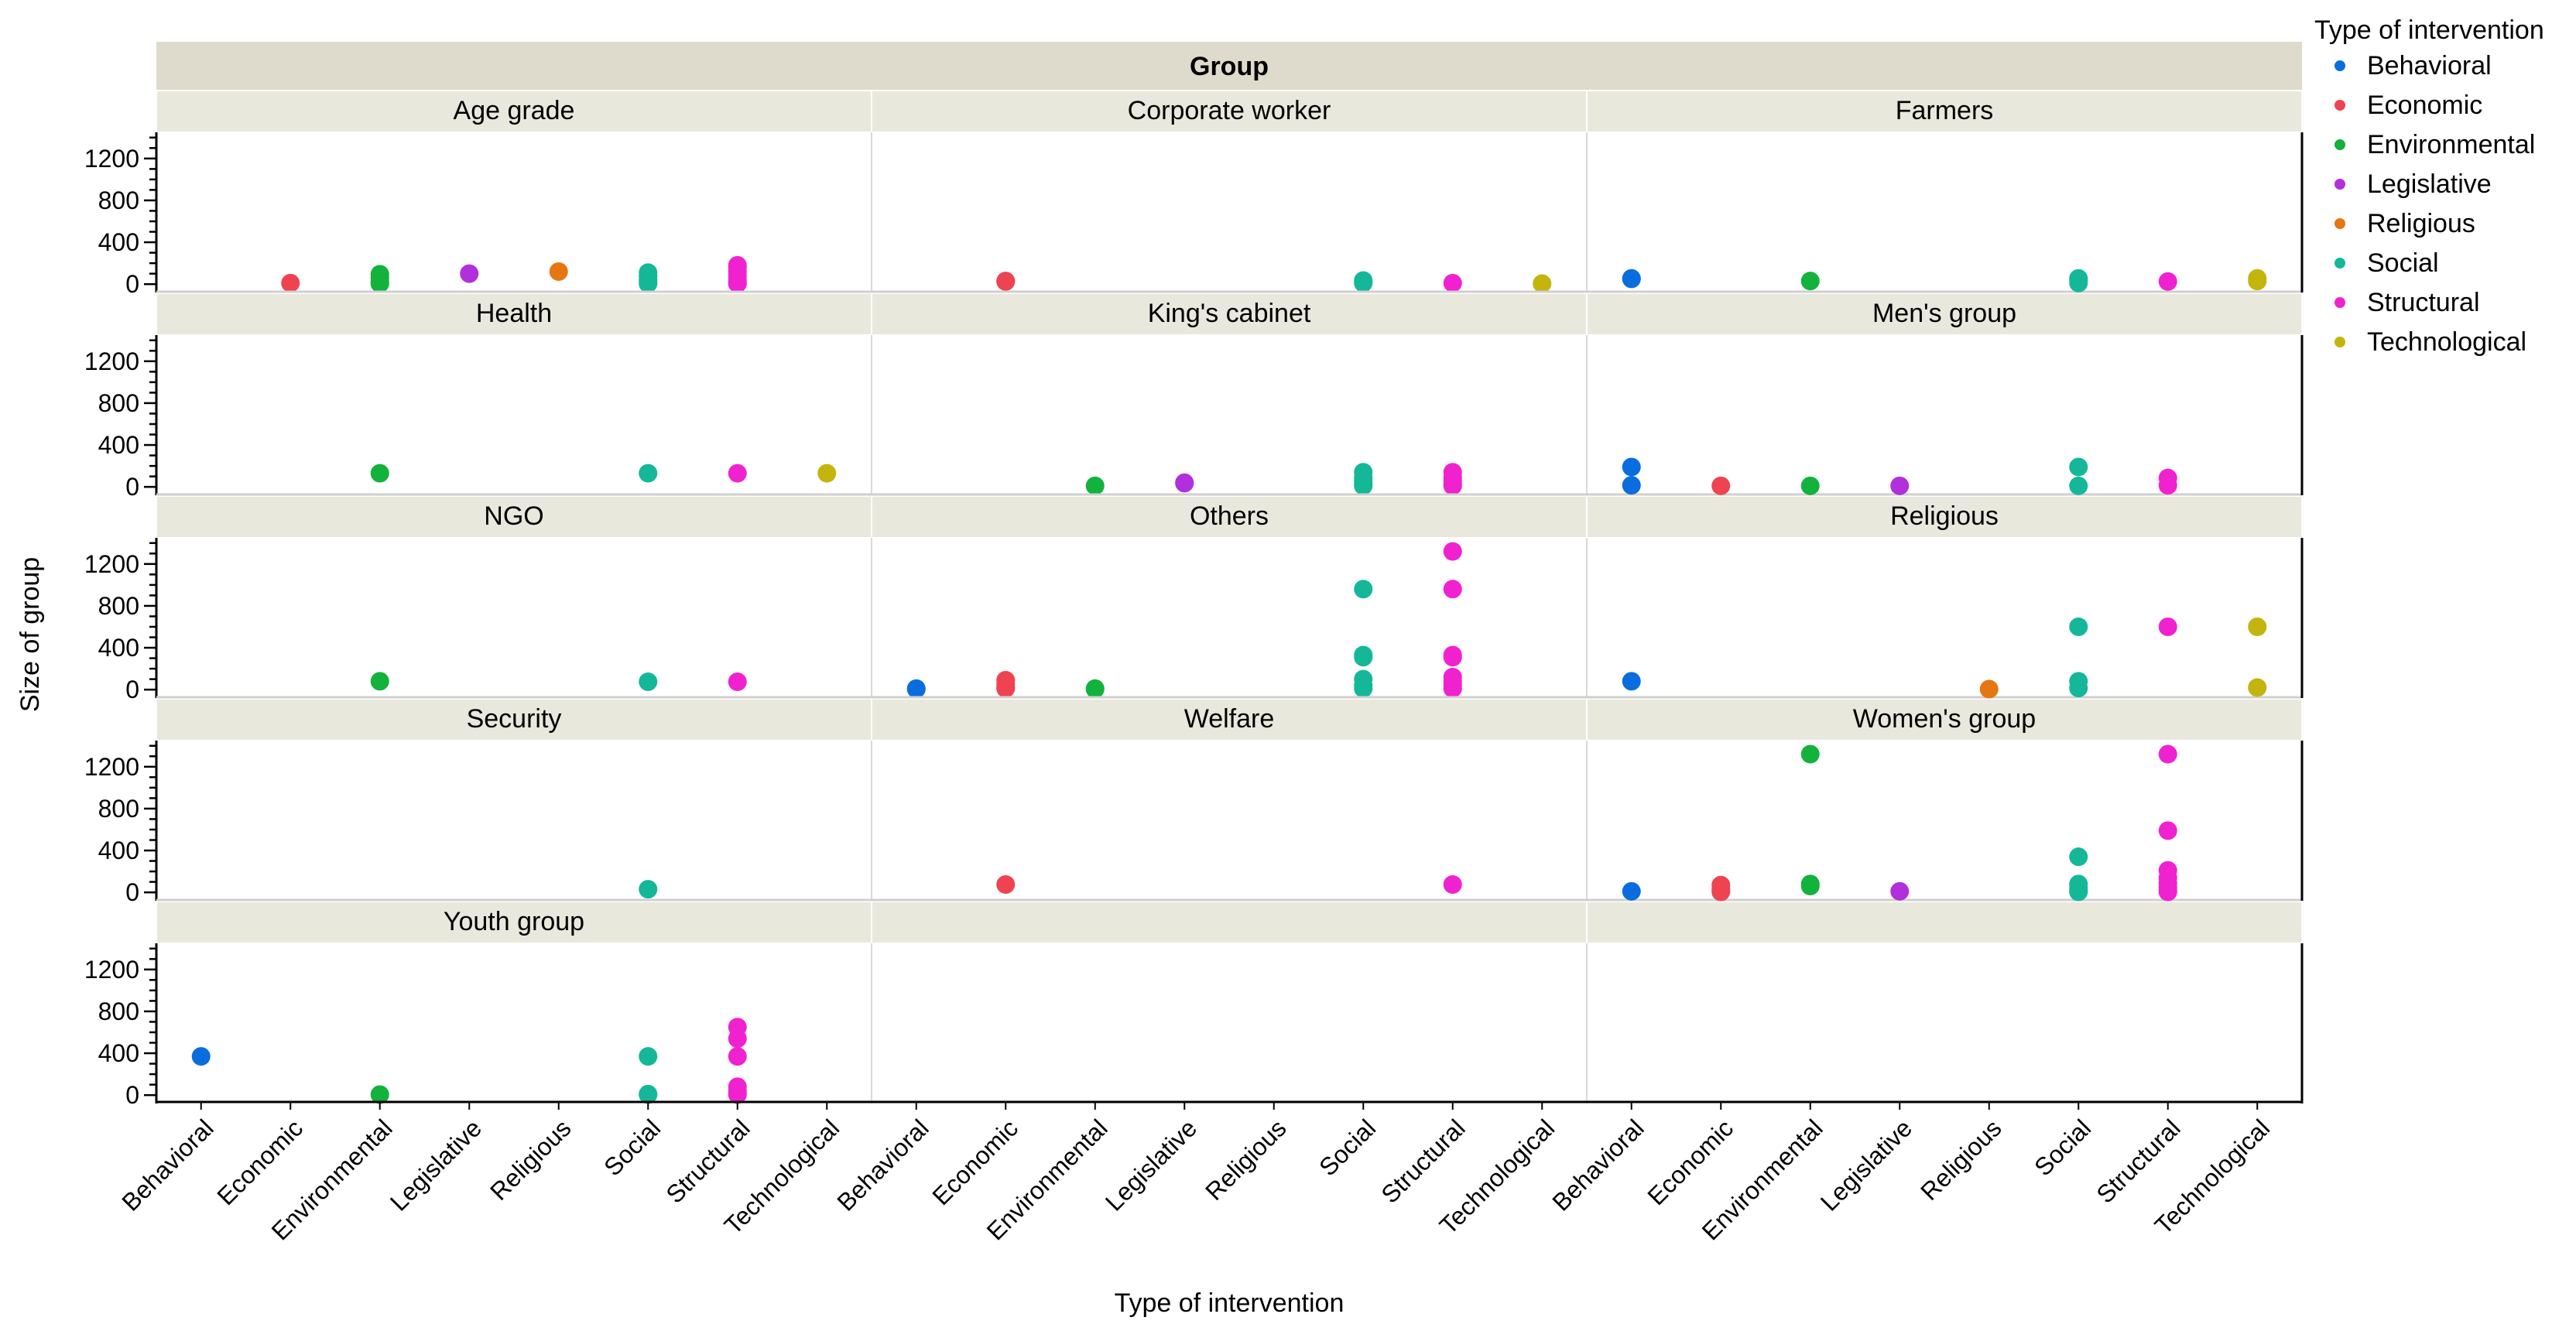 This screenshot has height=1331, width=2576. What do you see at coordinates (2423, 302) in the screenshot?
I see `legend-label: Structural` at bounding box center [2423, 302].